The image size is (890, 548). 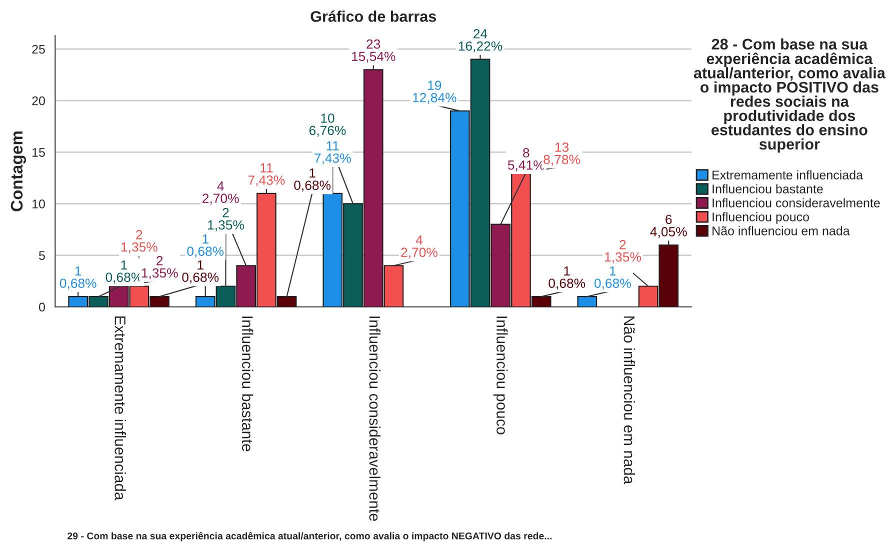 I want to click on legend-label: Extremamente influenciada, so click(x=787, y=175).